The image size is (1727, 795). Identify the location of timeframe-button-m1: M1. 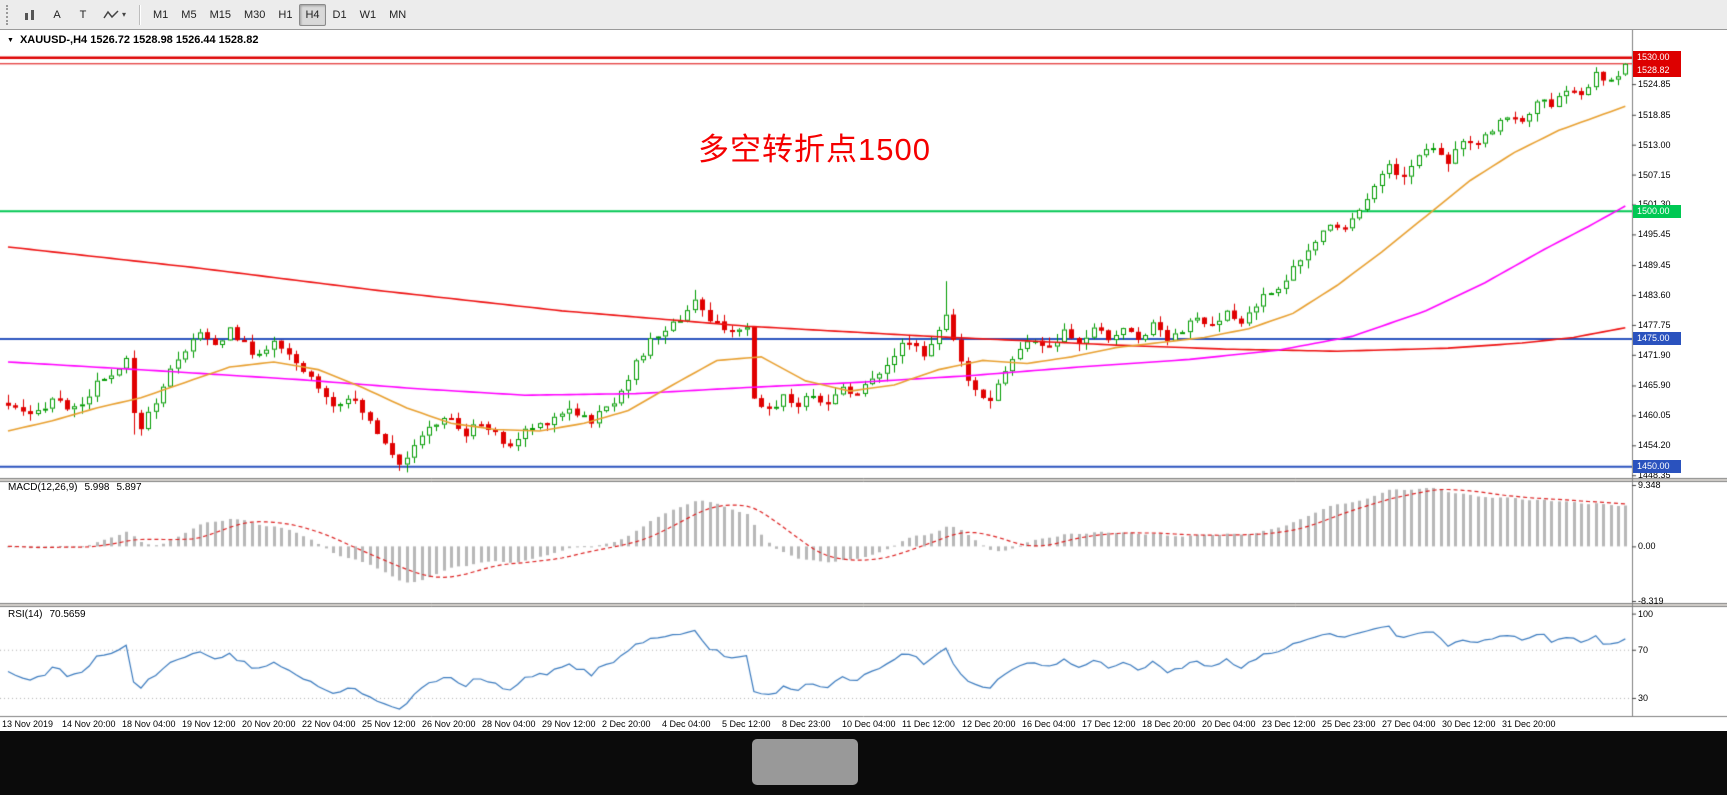
(160, 15).